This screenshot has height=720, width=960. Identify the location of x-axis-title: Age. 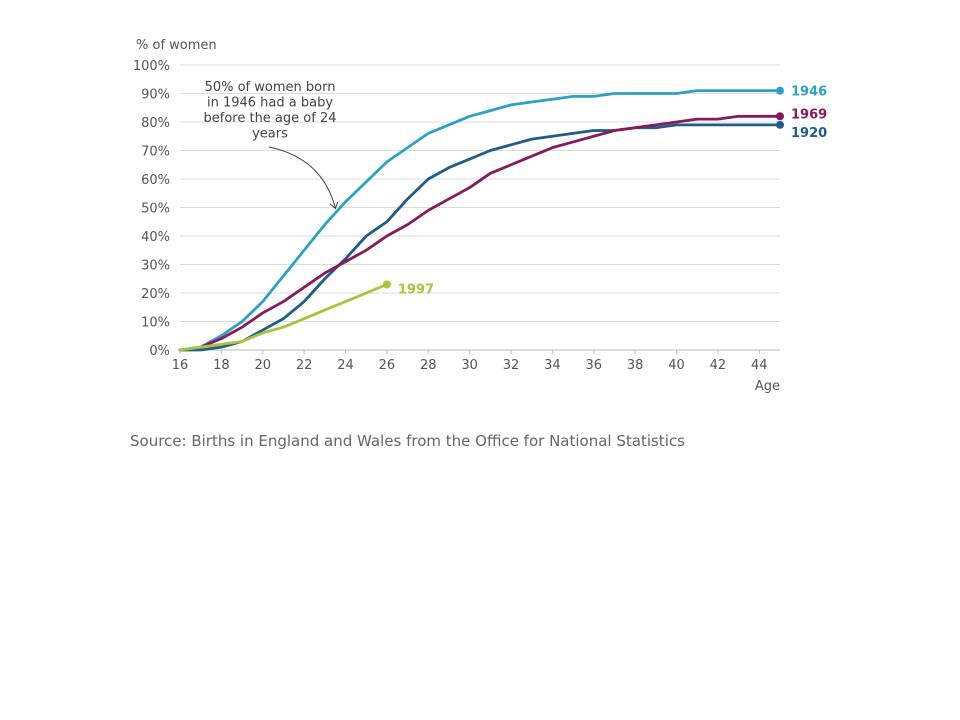
(767, 386).